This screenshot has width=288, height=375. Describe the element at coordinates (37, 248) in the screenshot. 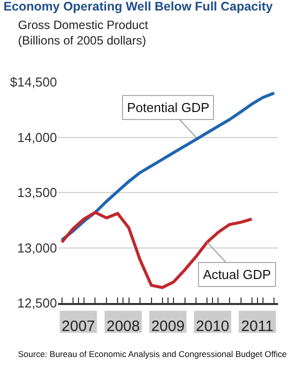

I see `y-tick-label: 13,000` at that location.